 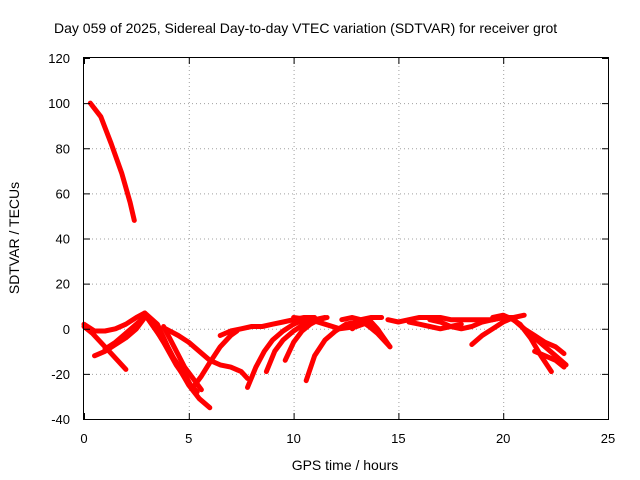 What do you see at coordinates (83, 438) in the screenshot?
I see `x-tick-label: 0` at bounding box center [83, 438].